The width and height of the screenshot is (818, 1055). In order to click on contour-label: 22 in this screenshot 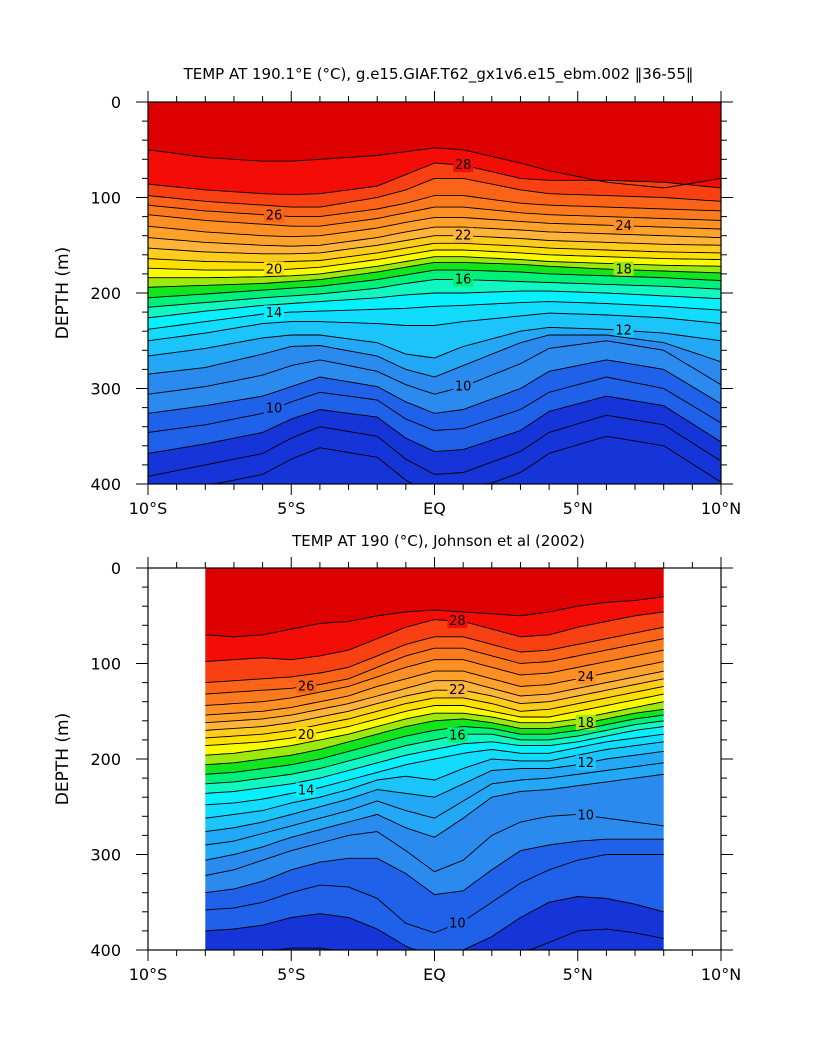, I will do `click(457, 690)`.